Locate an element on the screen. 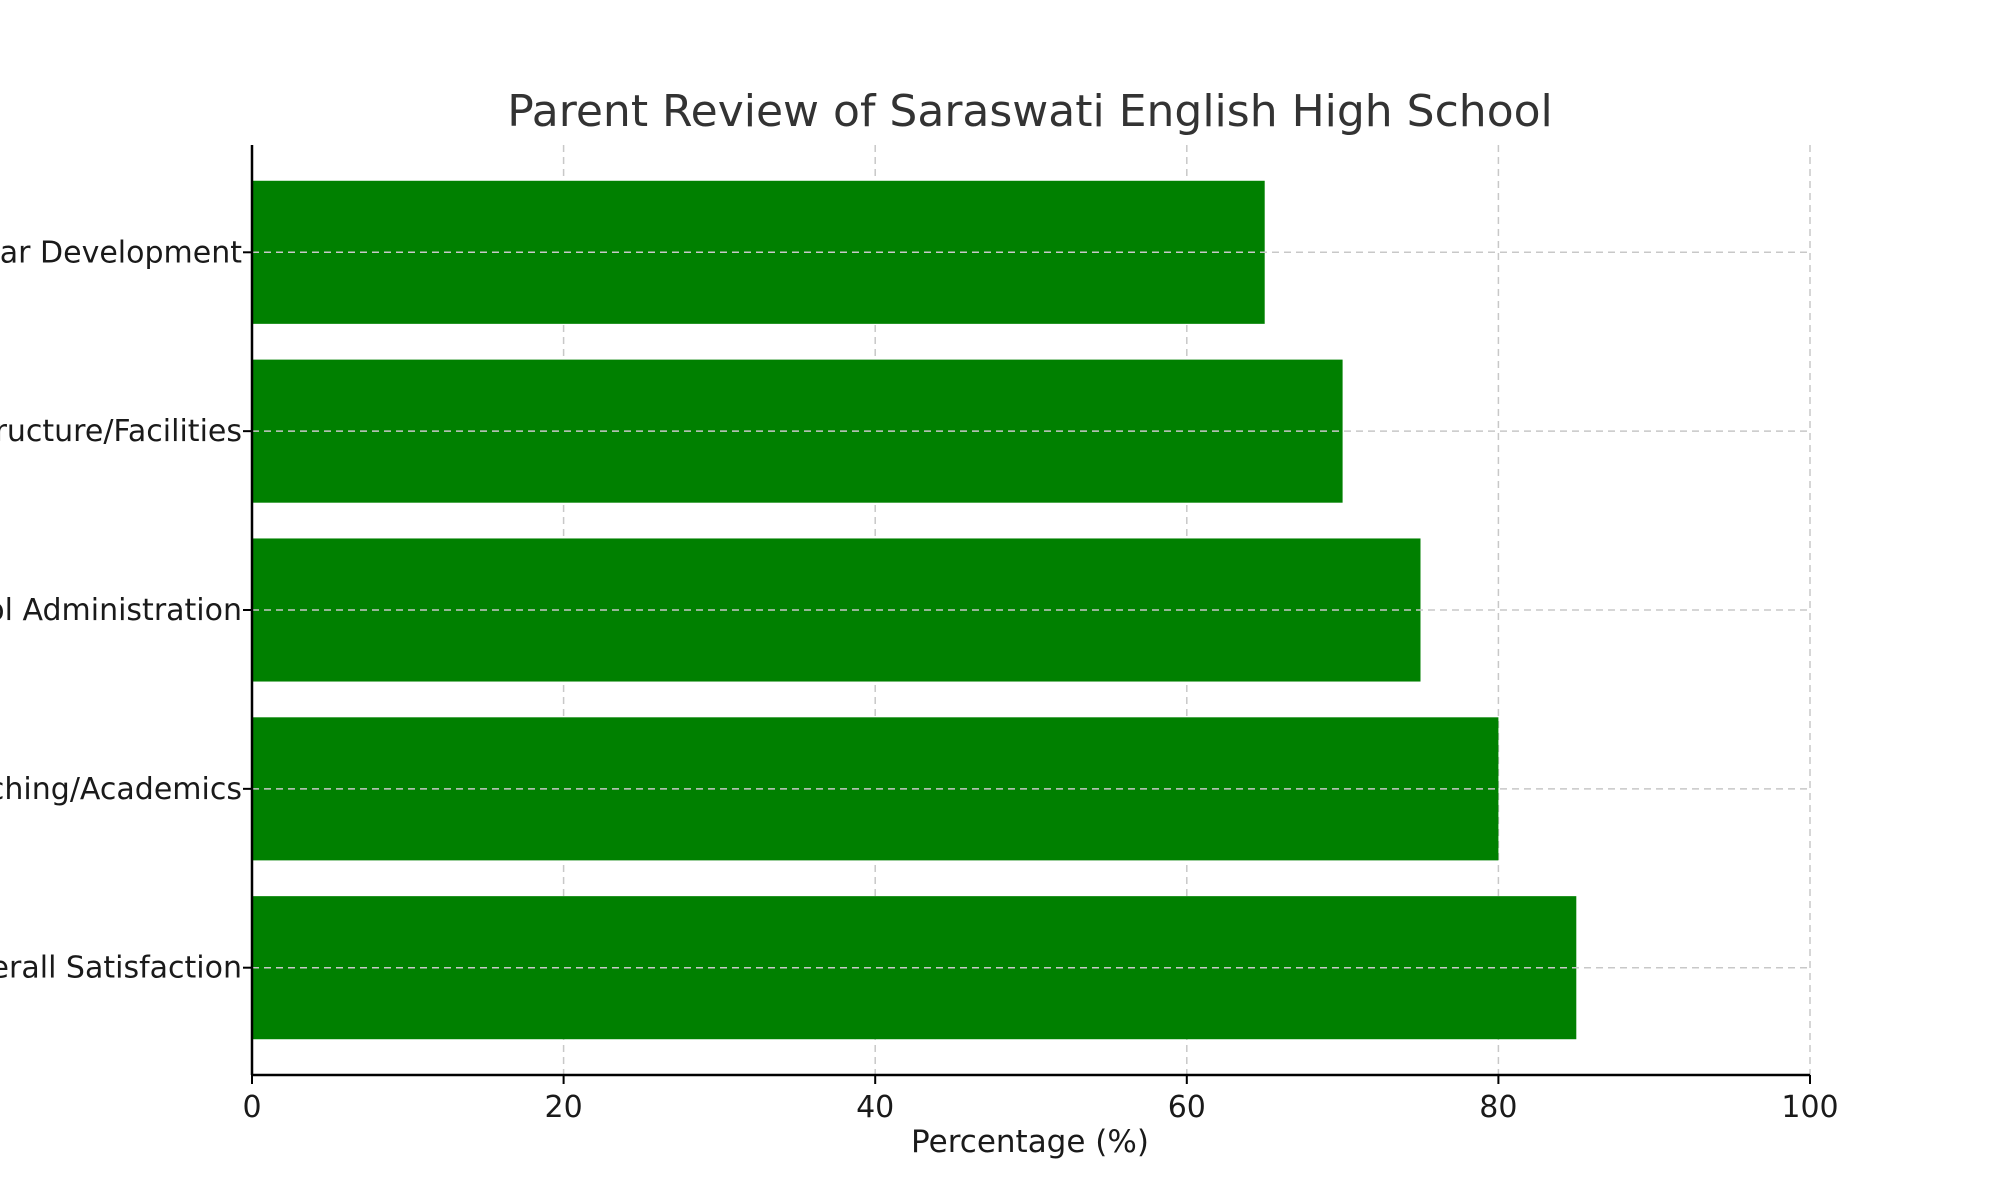 The width and height of the screenshot is (2000, 1200). x-tick-label: 60 is located at coordinates (1187, 1107).